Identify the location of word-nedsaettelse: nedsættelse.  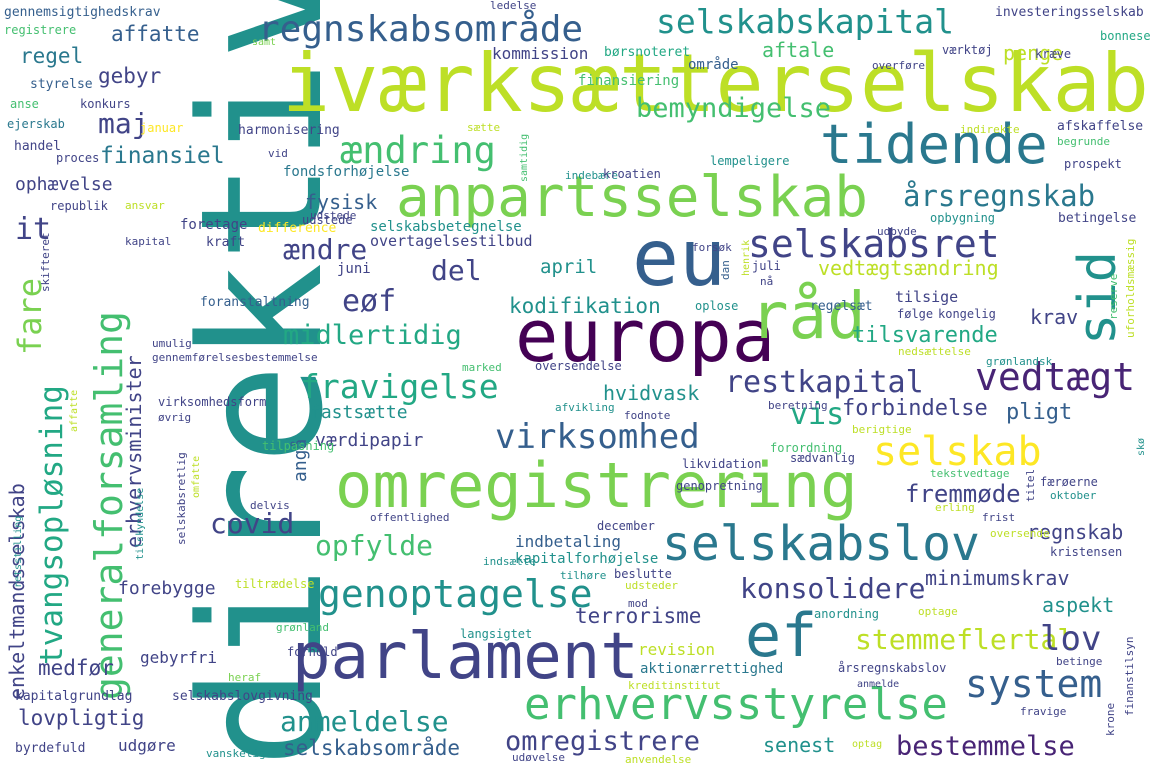
(934, 351).